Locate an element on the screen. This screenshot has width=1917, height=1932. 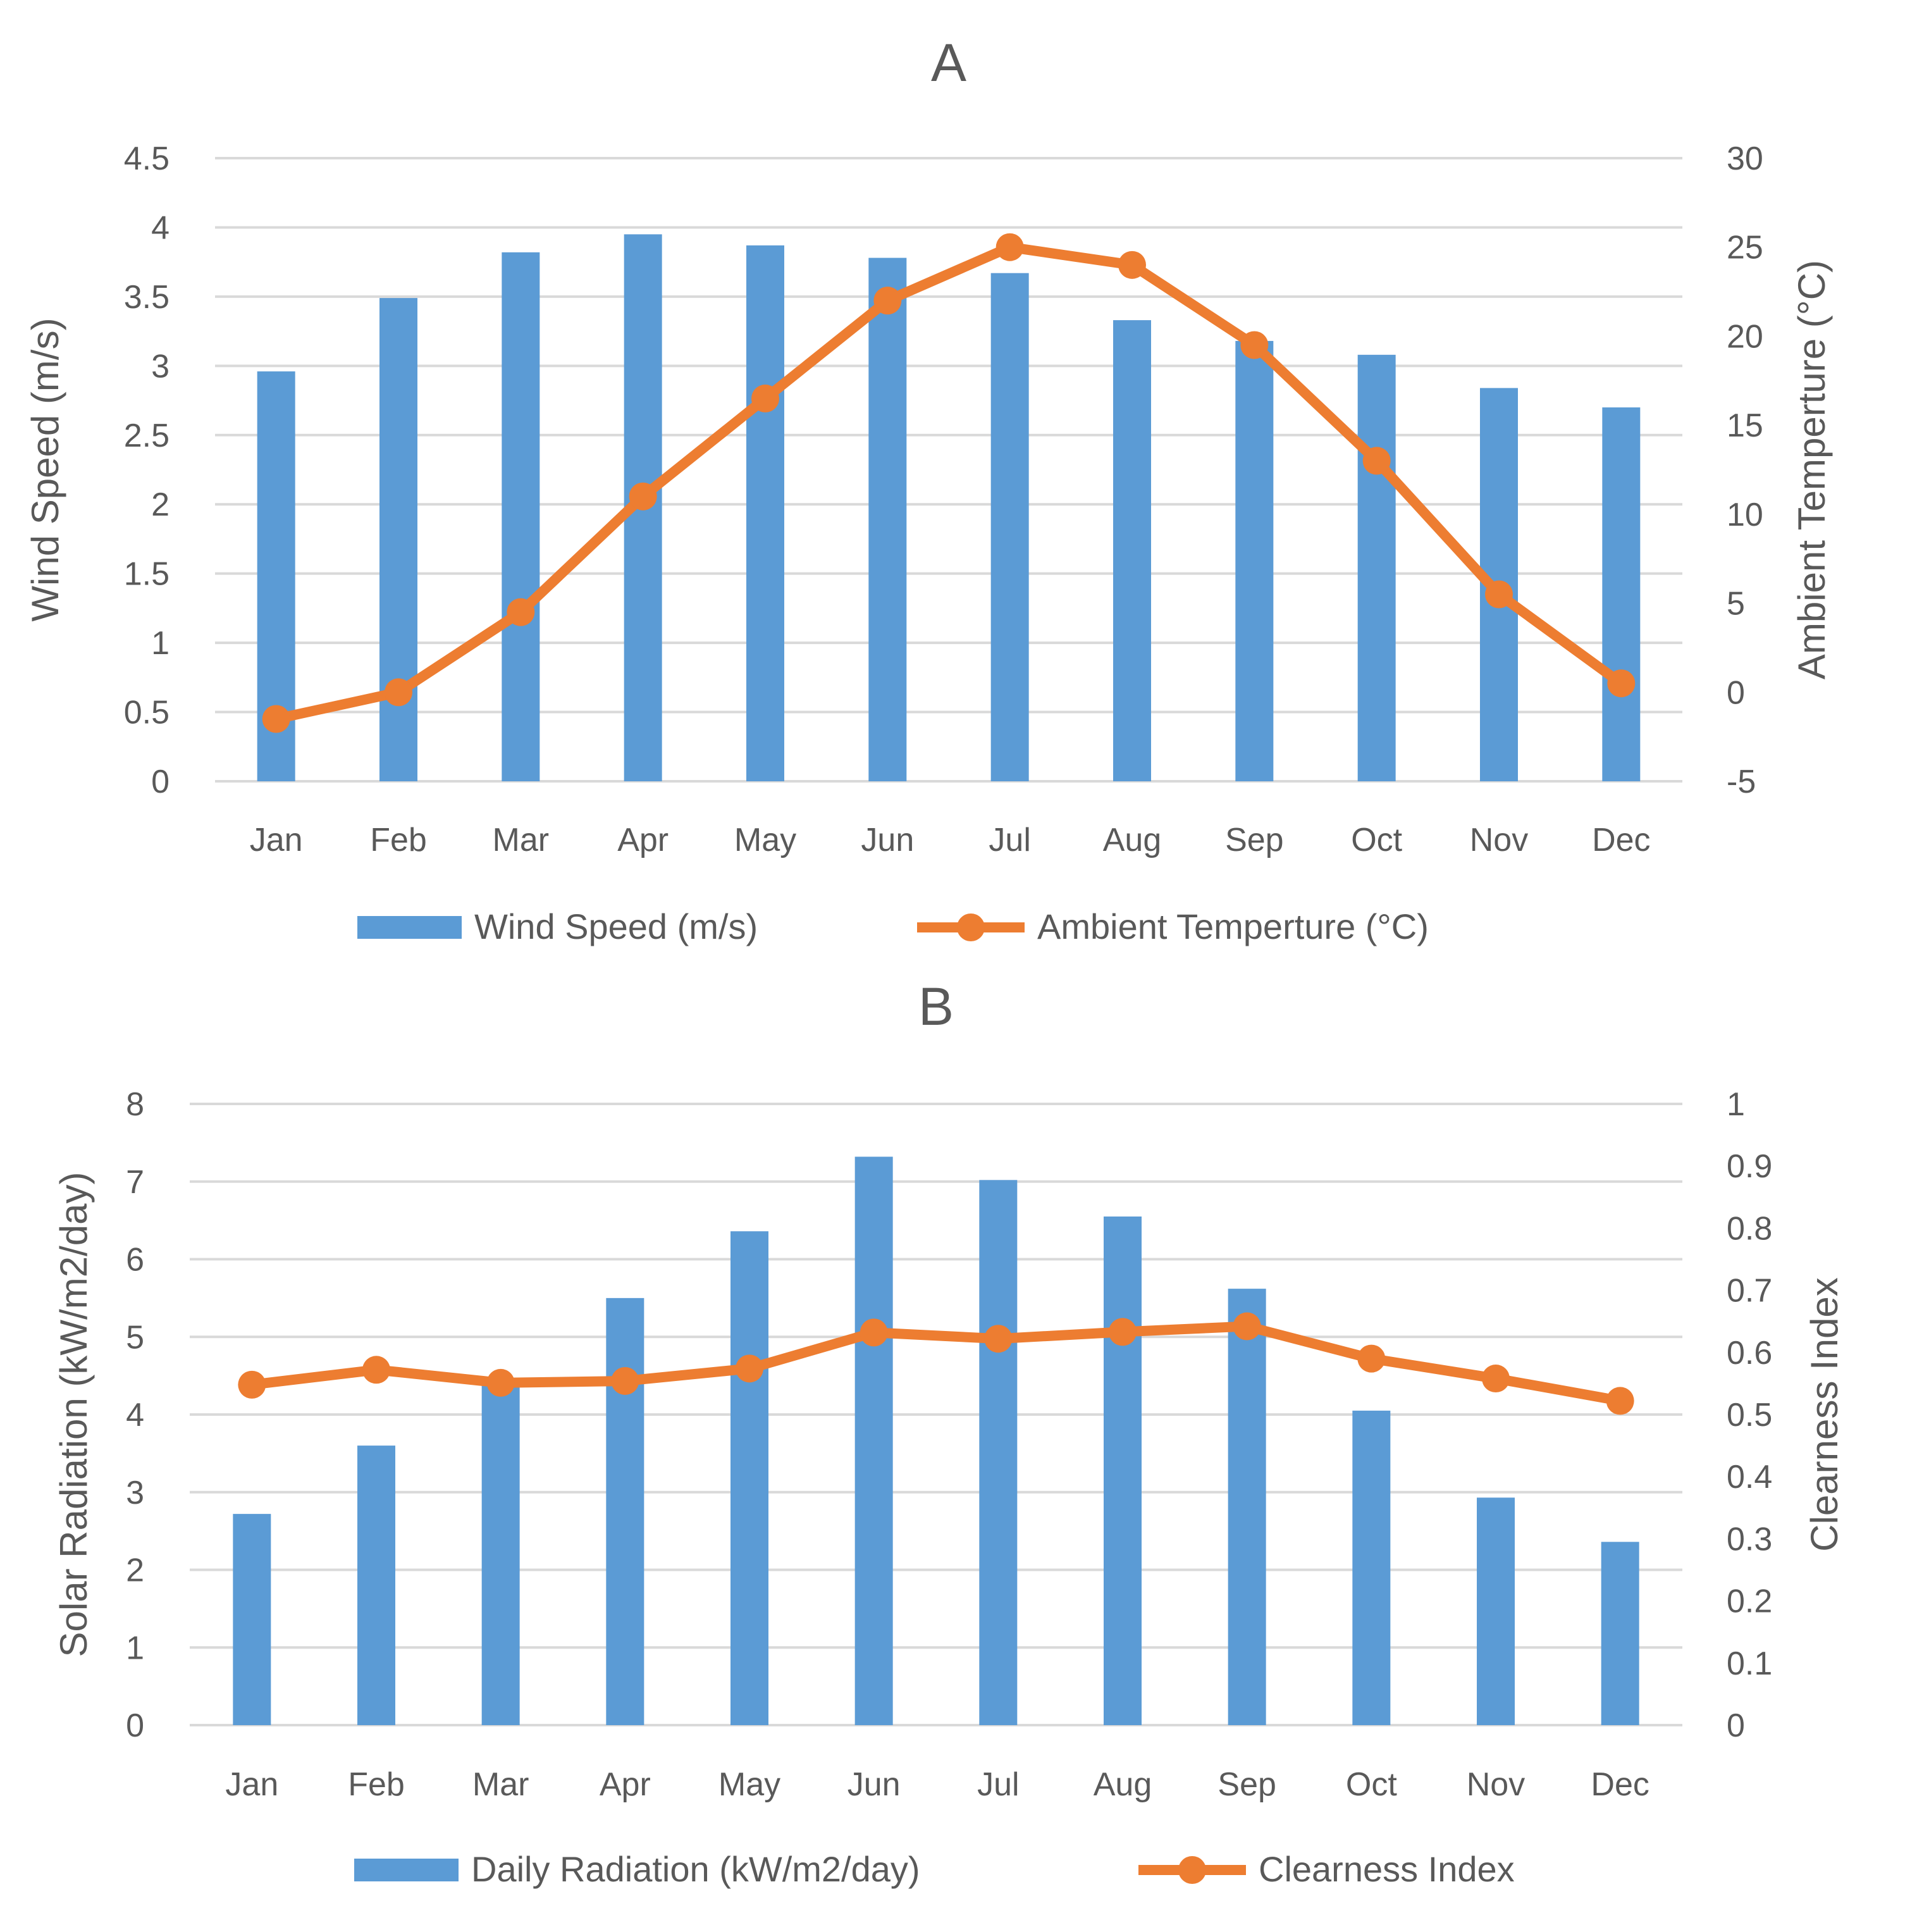
legend: Wind Speed (m/s) Ambient Temperture (°C) is located at coordinates (893, 927).